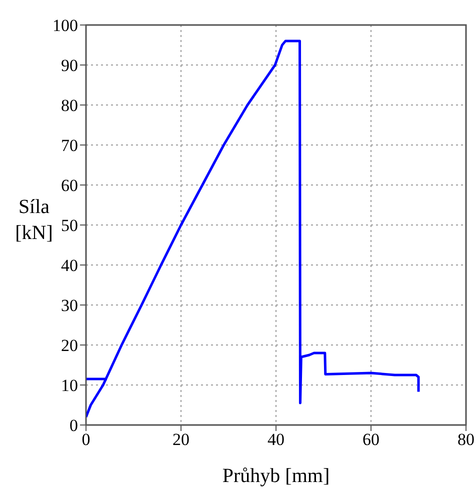 The image size is (476, 490). Describe the element at coordinates (69, 306) in the screenshot. I see `y-tick-label: 30` at that location.